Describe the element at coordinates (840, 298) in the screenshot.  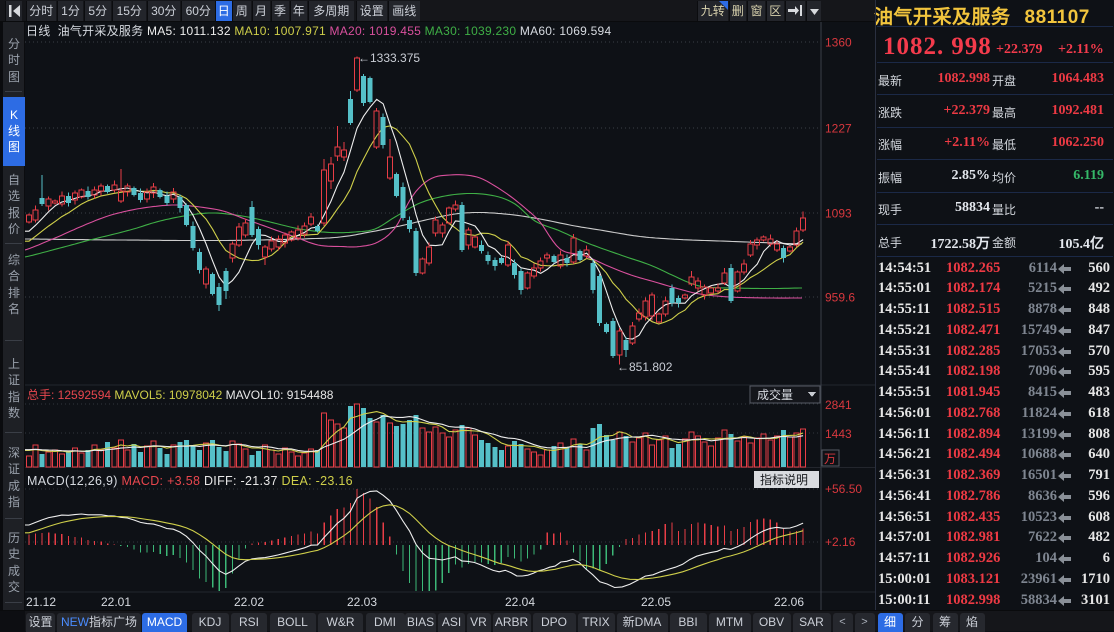
I see `svg-text: 959.6` at that location.